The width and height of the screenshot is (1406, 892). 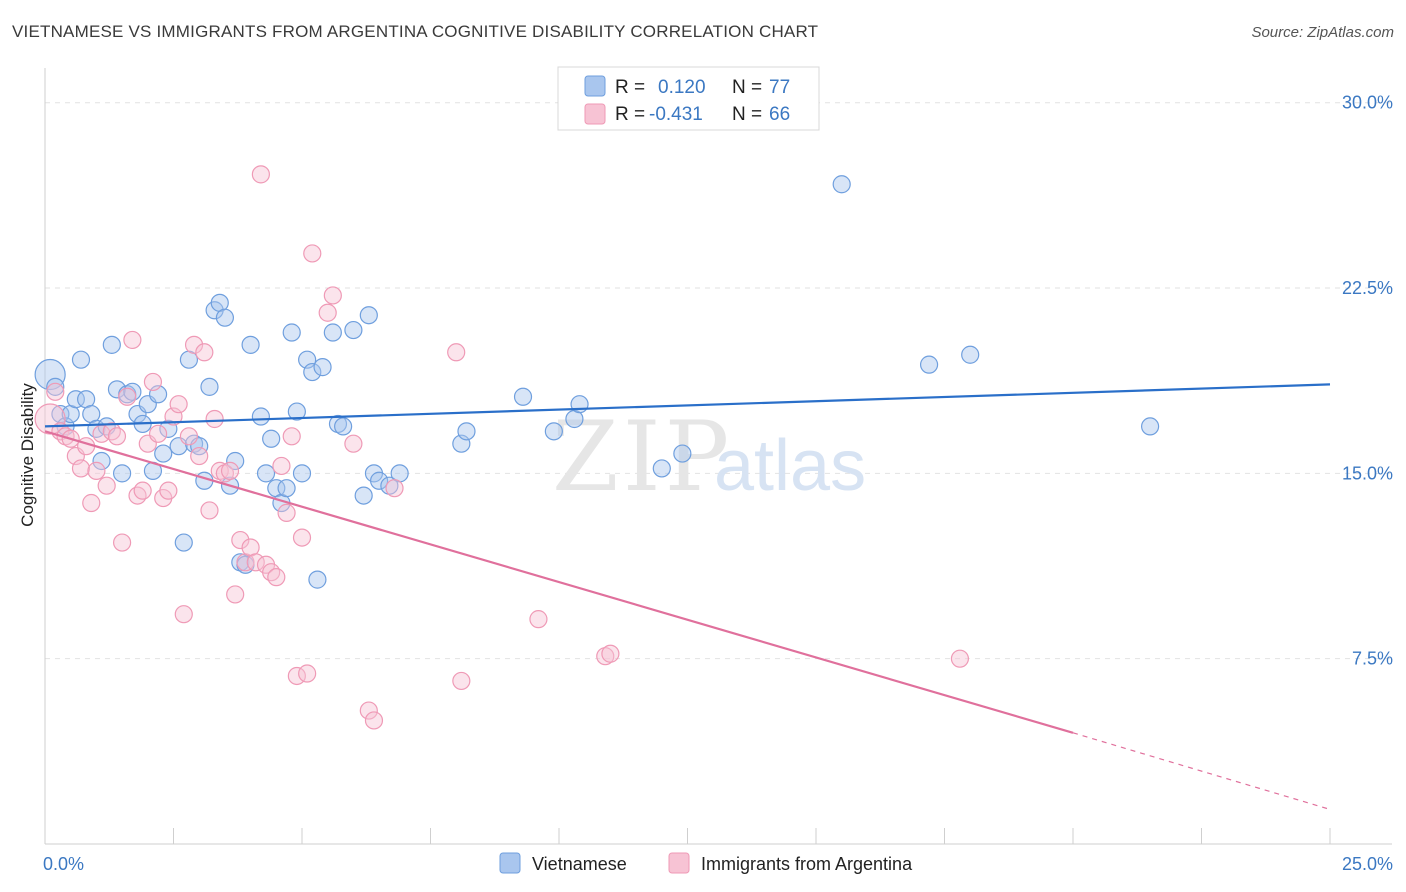 What do you see at coordinates (779, 87) in the screenshot?
I see `legend-n-value: 77` at bounding box center [779, 87].